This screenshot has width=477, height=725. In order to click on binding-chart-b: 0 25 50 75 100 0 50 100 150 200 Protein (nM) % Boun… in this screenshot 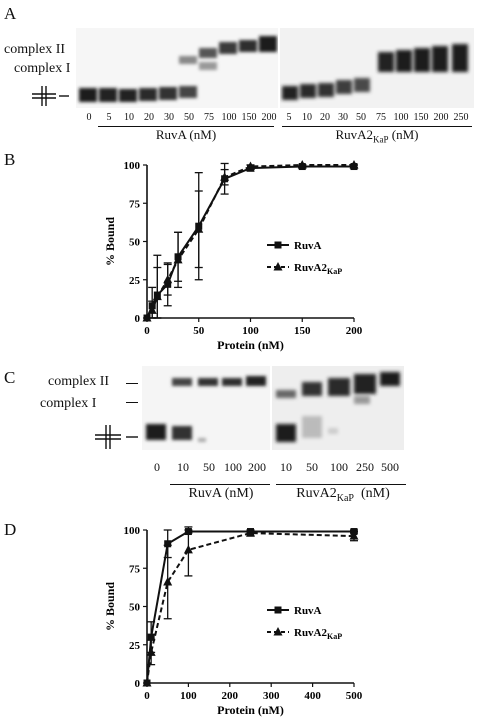, I will do `click(233, 256)`.